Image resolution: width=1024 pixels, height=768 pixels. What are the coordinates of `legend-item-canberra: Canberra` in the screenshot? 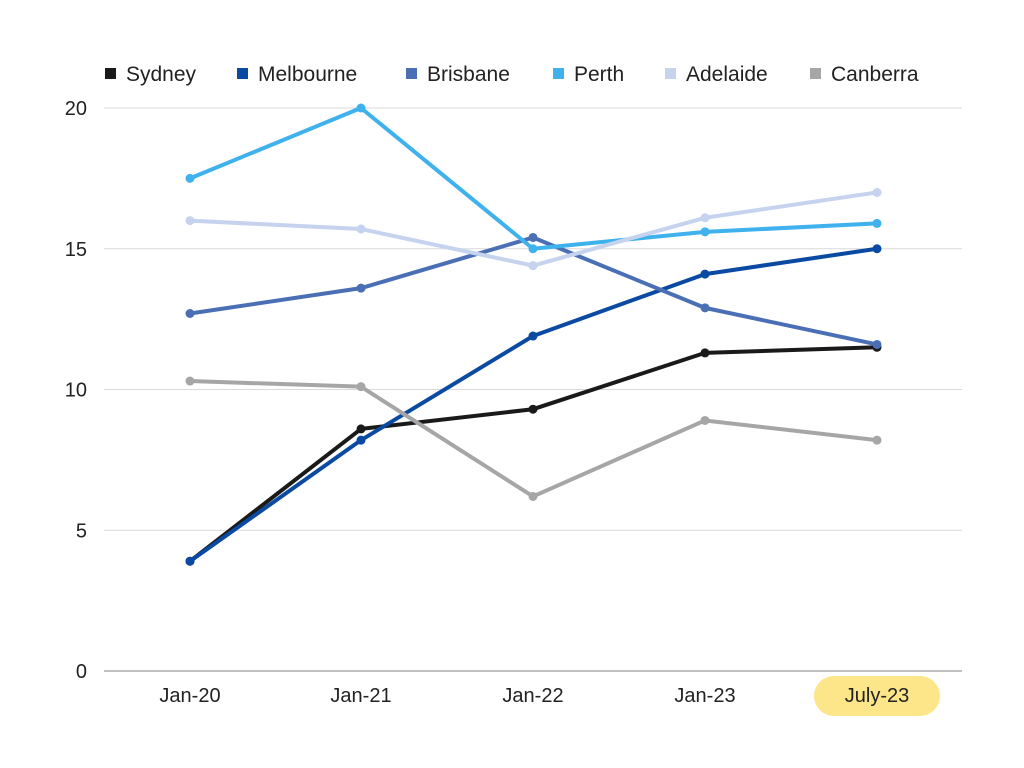 It's located at (864, 74).